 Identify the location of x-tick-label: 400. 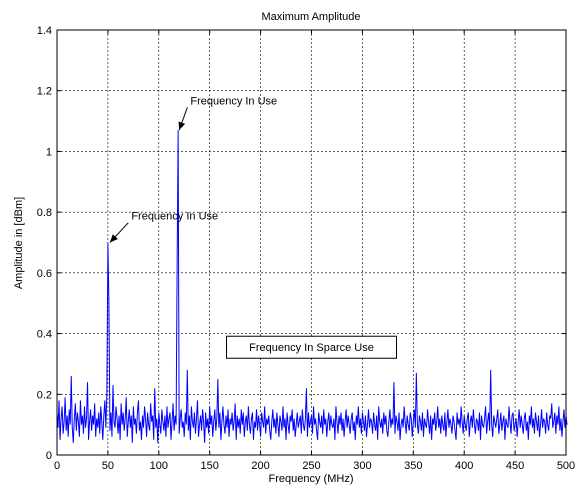
(464, 466).